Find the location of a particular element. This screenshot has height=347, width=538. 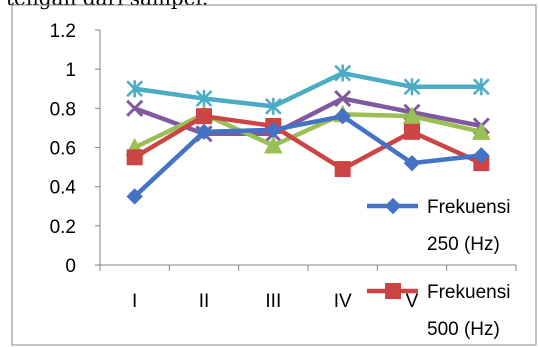

x-tick-label: V is located at coordinates (412, 301).